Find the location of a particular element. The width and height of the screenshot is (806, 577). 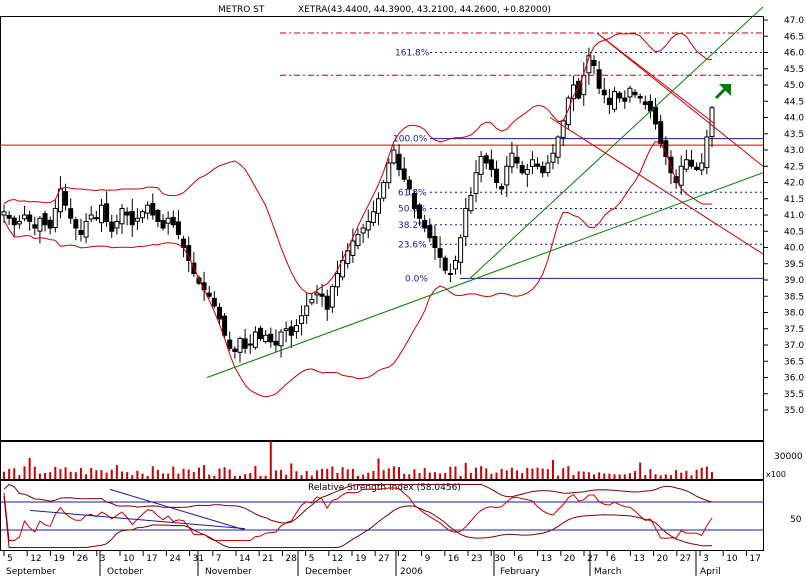

volume-tick-30000: 30000 is located at coordinates (788, 457).